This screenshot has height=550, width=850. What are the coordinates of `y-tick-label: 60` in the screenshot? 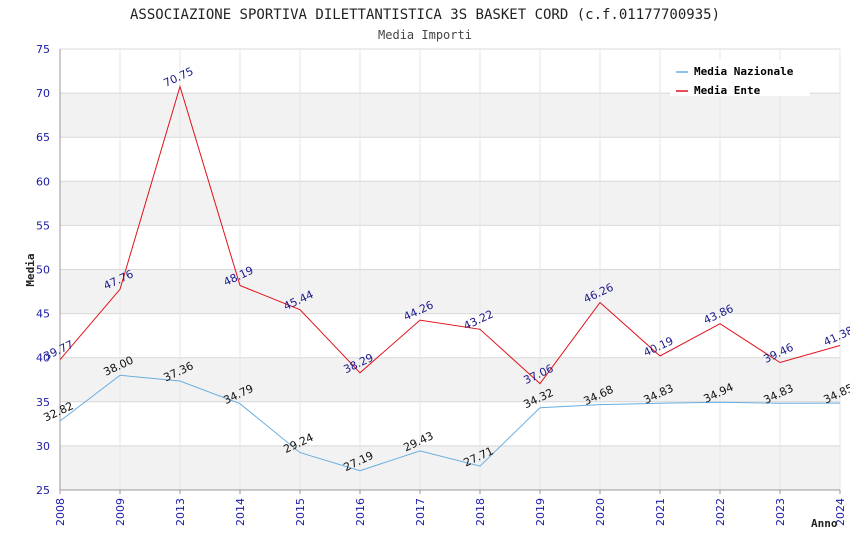 It's located at (43, 181).